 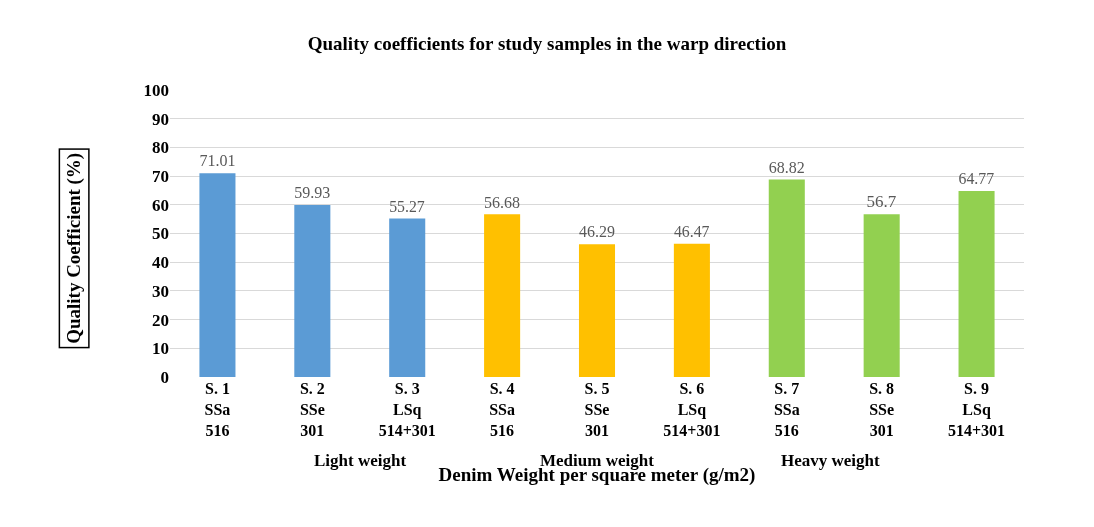 I want to click on y-tick-label: 10, so click(x=160, y=349).